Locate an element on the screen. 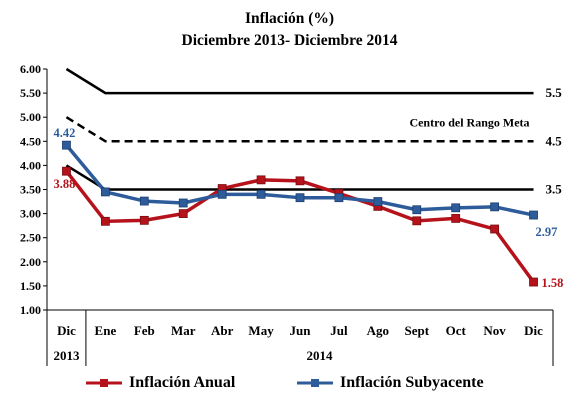 The width and height of the screenshot is (579, 402). target-center-label: 4.5 is located at coordinates (554, 140).